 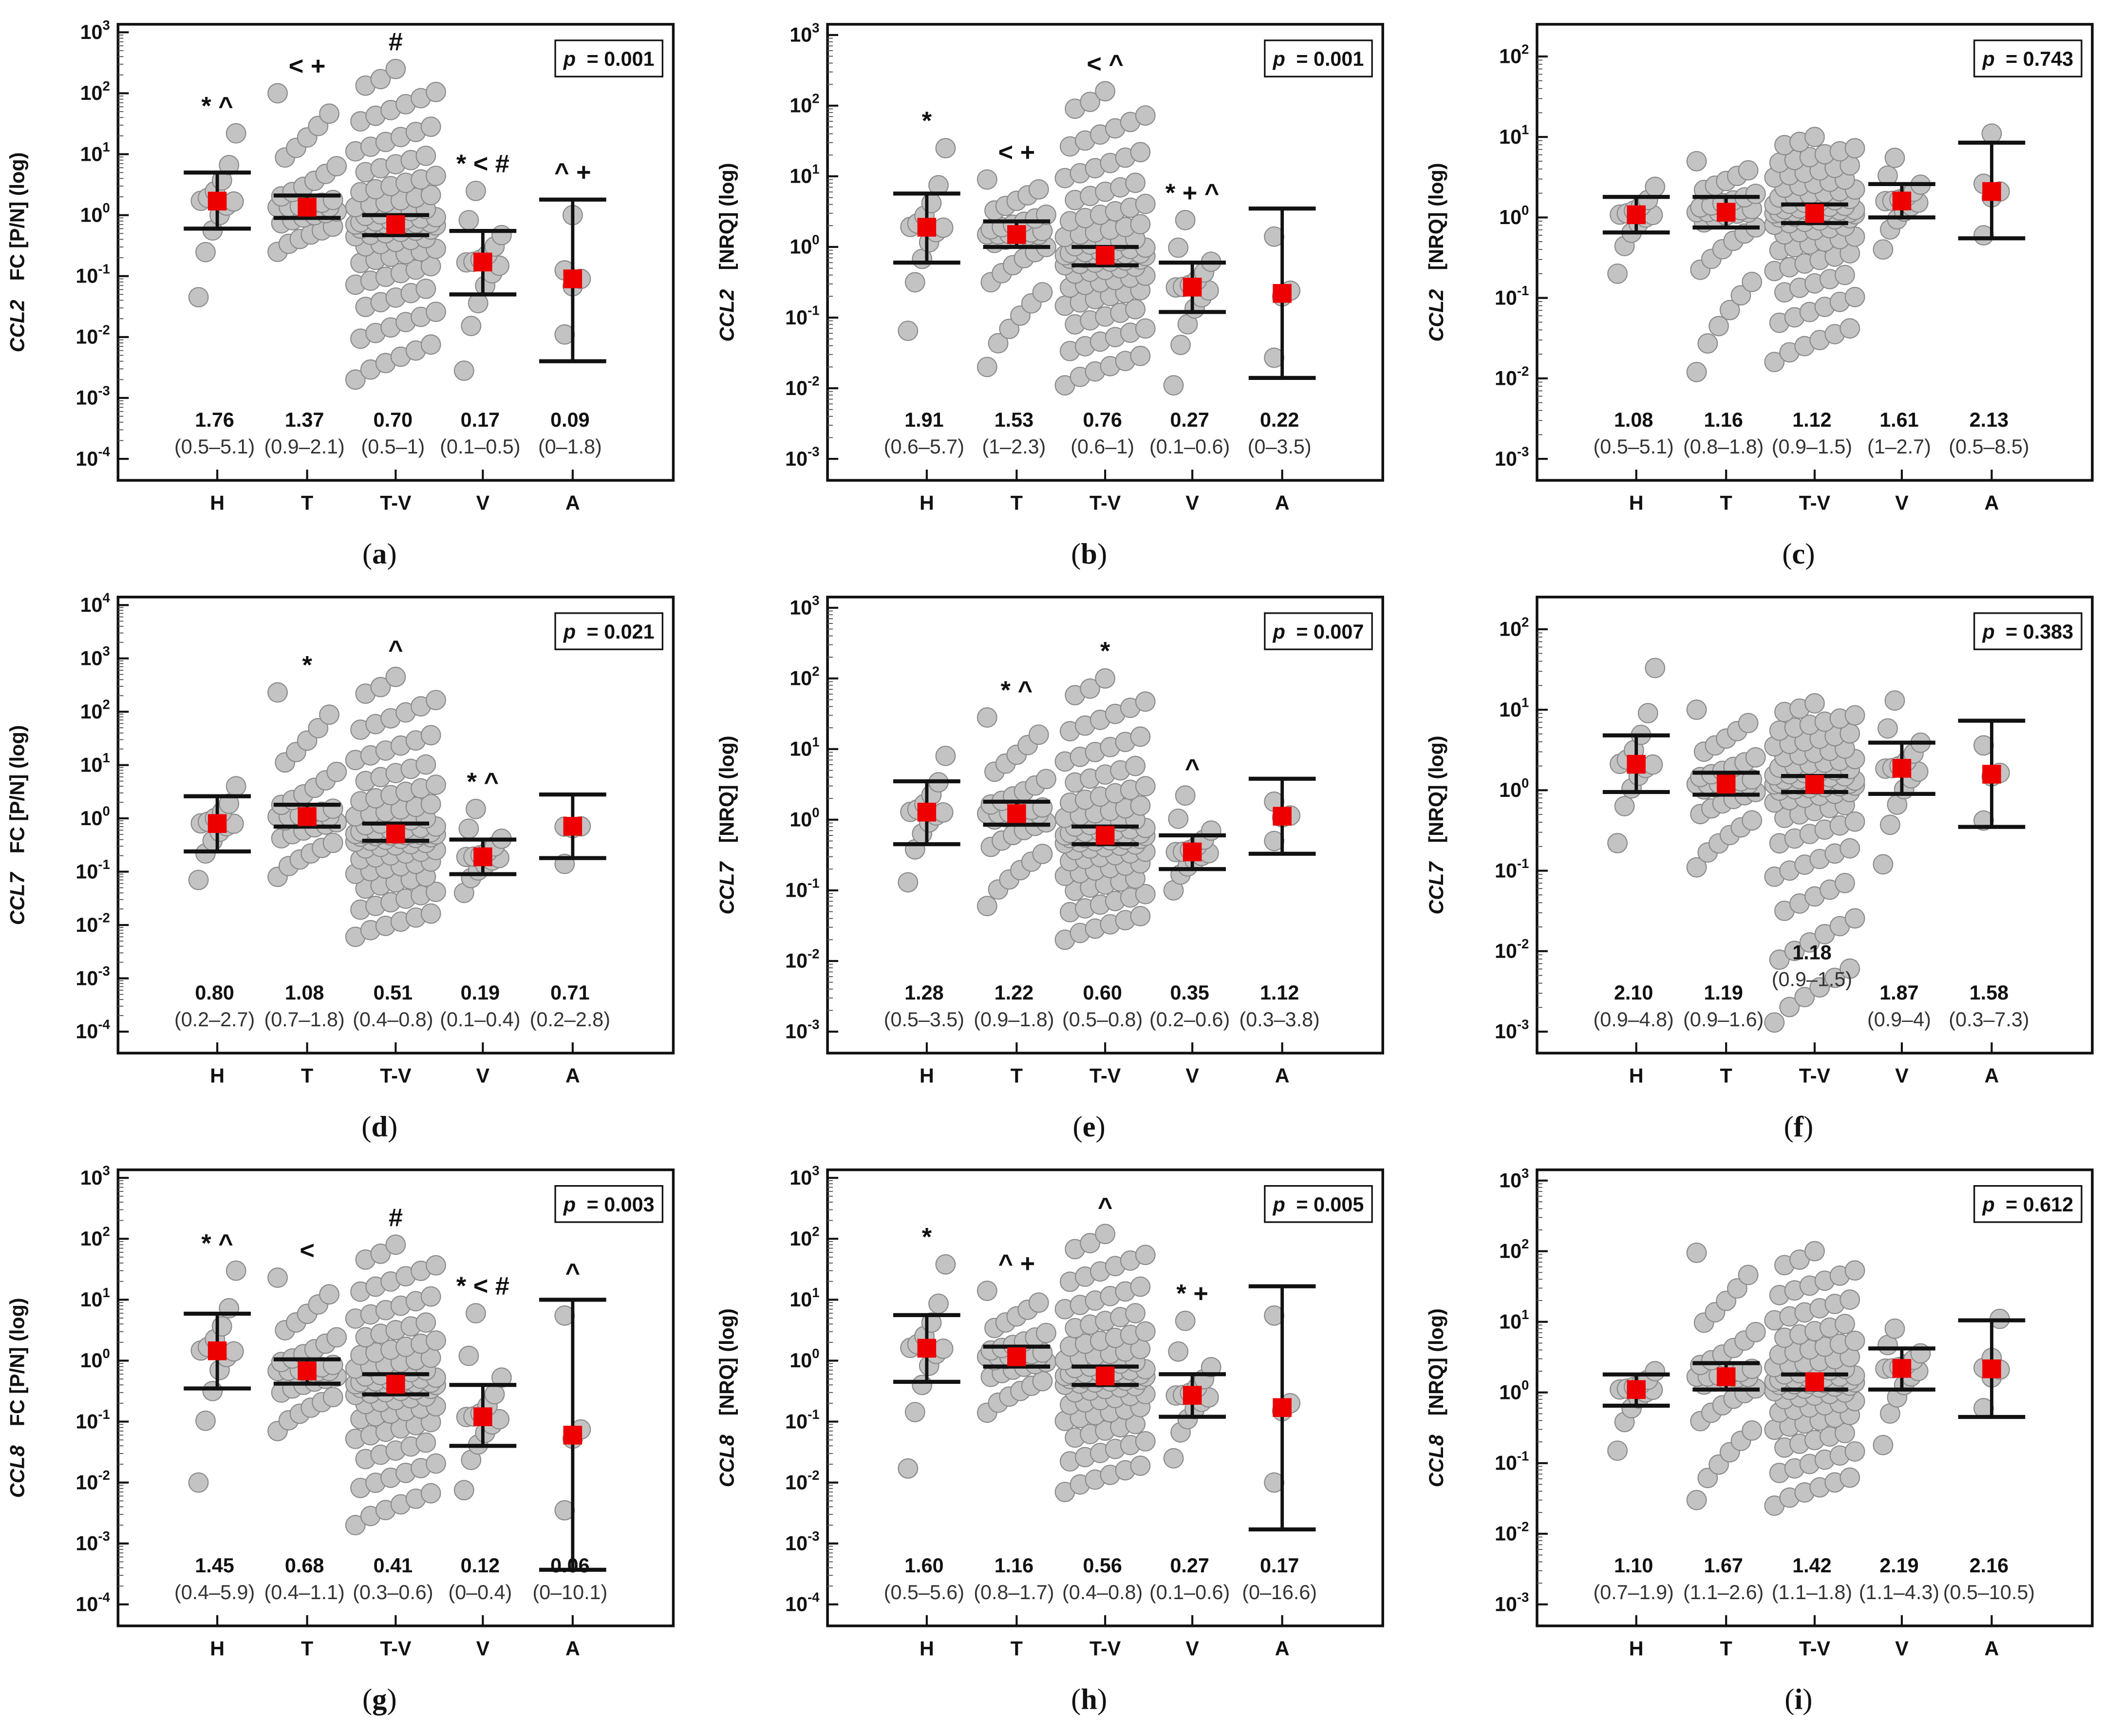 I want to click on iqr-label: (0.9–1.8), so click(x=1014, y=1019).